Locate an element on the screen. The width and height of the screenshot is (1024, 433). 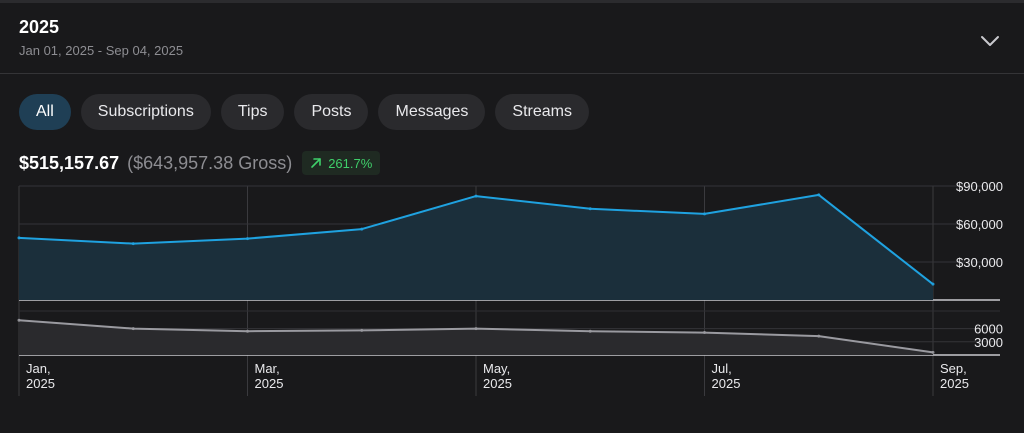
arrow-up-right-icon is located at coordinates (316, 163).